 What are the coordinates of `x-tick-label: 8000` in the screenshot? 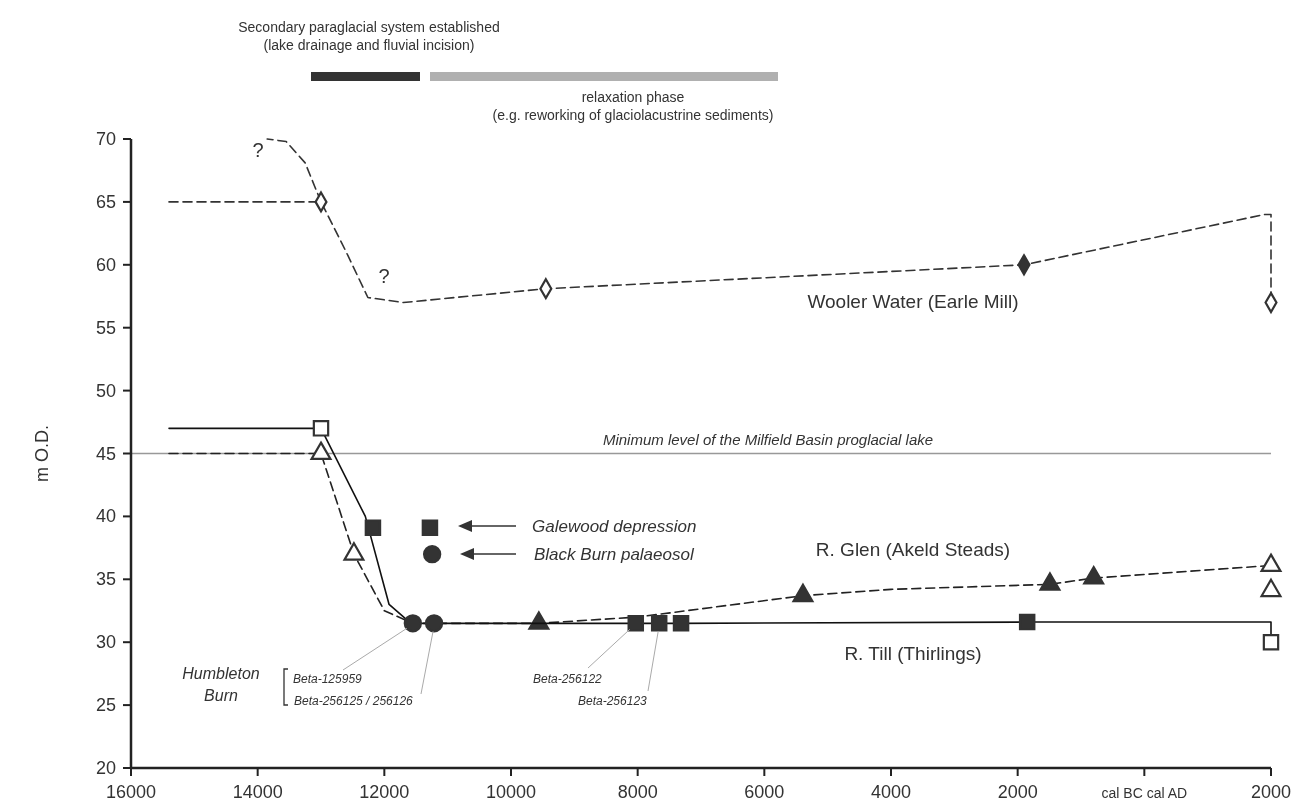 It's located at (637, 792).